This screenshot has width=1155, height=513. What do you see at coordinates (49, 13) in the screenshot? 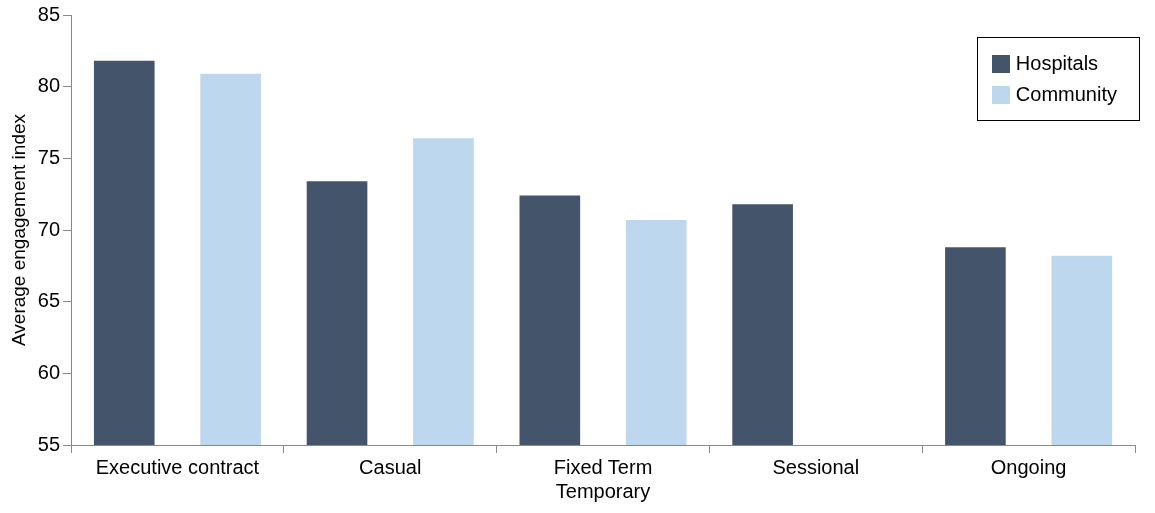
I see `y-tick-label: 85` at bounding box center [49, 13].